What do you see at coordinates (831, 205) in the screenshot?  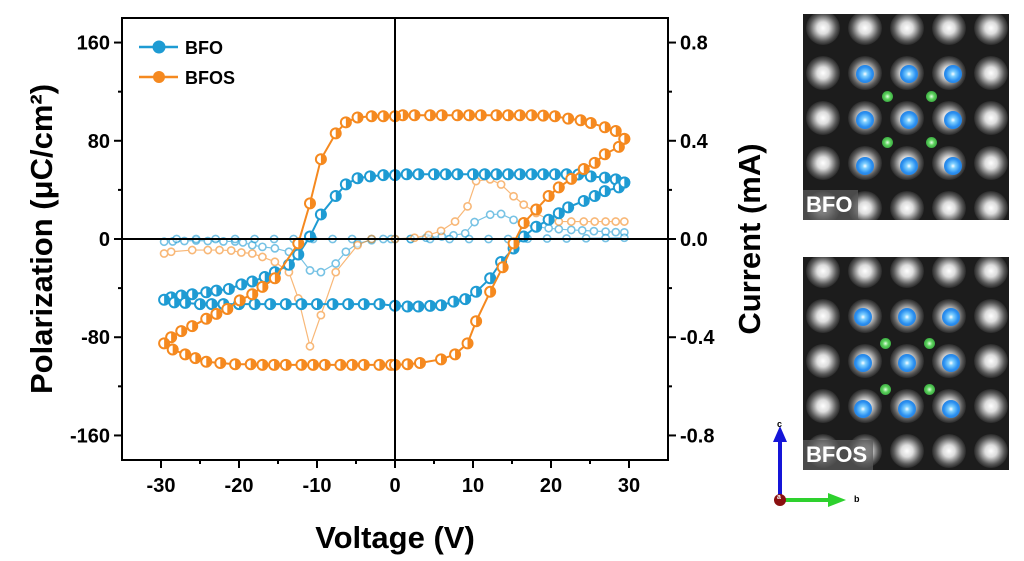 I see `stem-label-bfo: BFO` at bounding box center [831, 205].